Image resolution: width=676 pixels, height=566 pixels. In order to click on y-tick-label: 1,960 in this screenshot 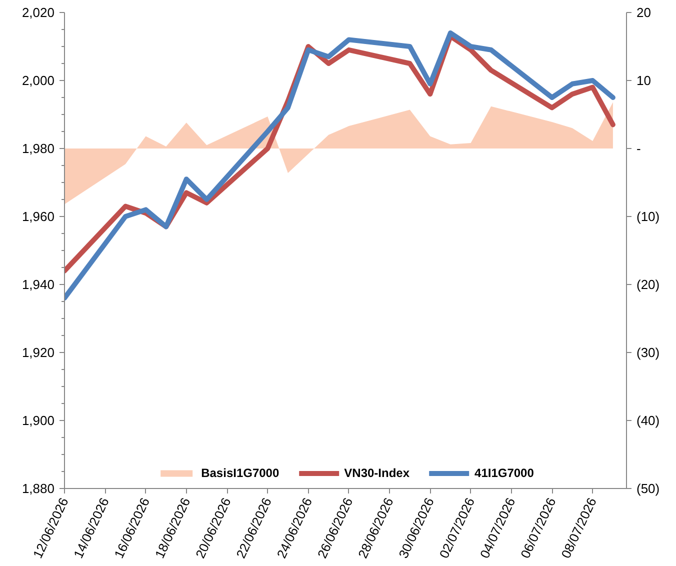, I will do `click(38, 216)`.